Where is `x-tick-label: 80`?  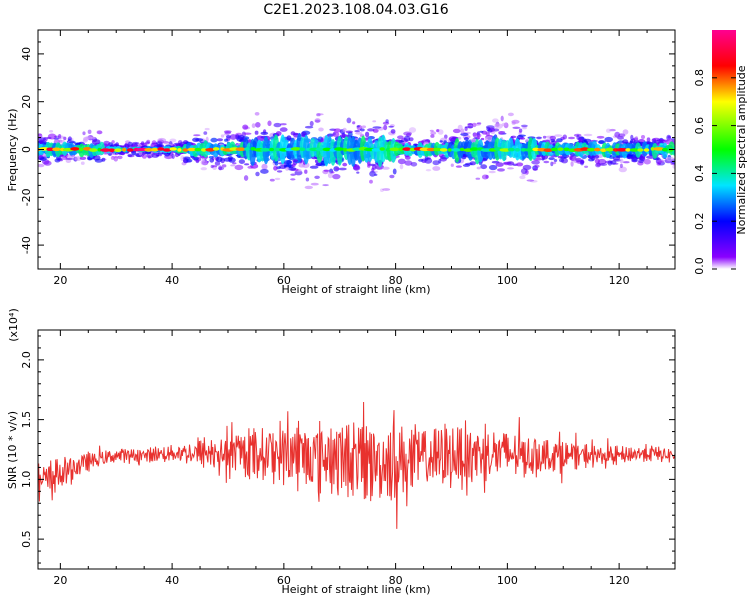 x-tick-label: 80 is located at coordinates (396, 580).